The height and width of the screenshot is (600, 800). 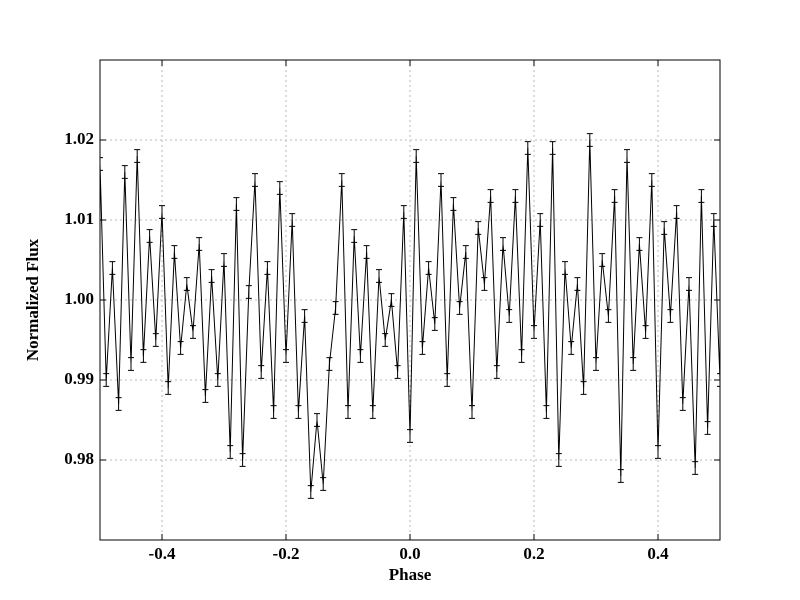 What do you see at coordinates (79, 298) in the screenshot?
I see `y-tick-label: 1.00` at bounding box center [79, 298].